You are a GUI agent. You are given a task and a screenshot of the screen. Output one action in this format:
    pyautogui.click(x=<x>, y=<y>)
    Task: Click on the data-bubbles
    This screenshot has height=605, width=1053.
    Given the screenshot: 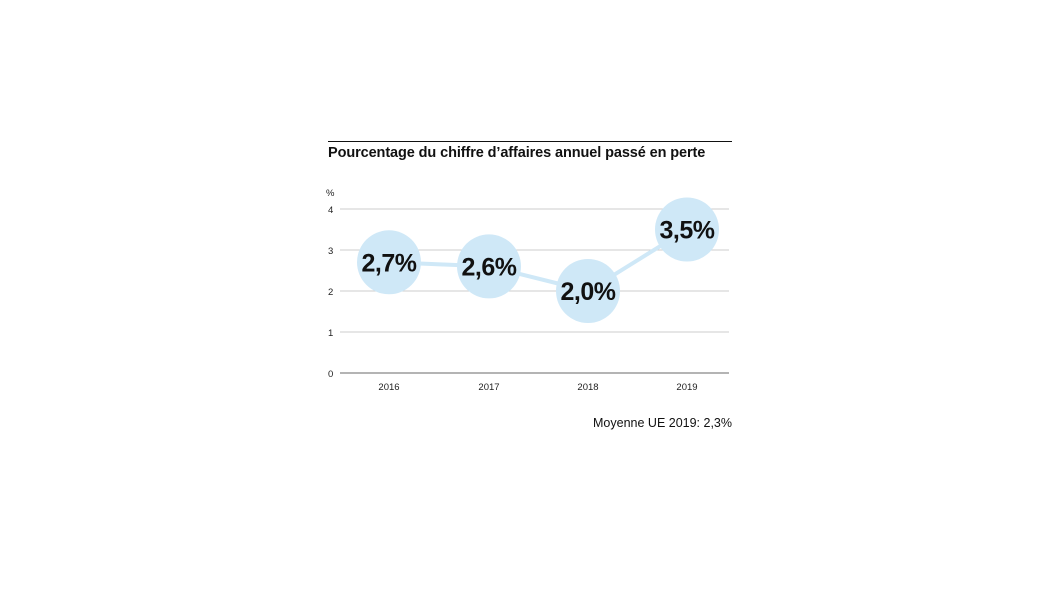 What is the action you would take?
    pyautogui.click(x=538, y=260)
    